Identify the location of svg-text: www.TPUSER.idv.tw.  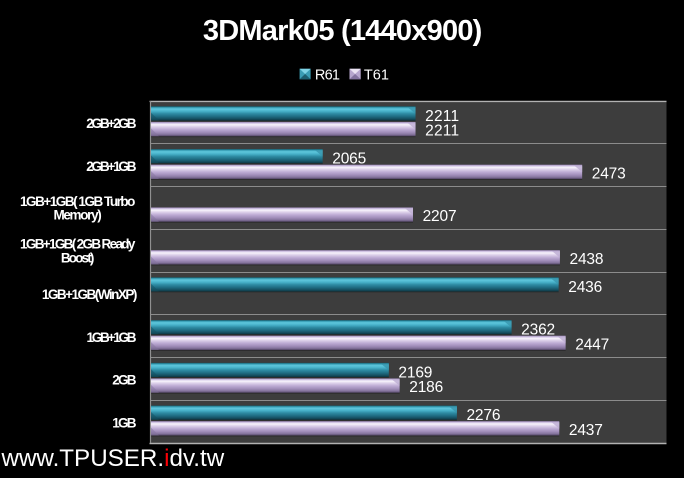
(113, 458).